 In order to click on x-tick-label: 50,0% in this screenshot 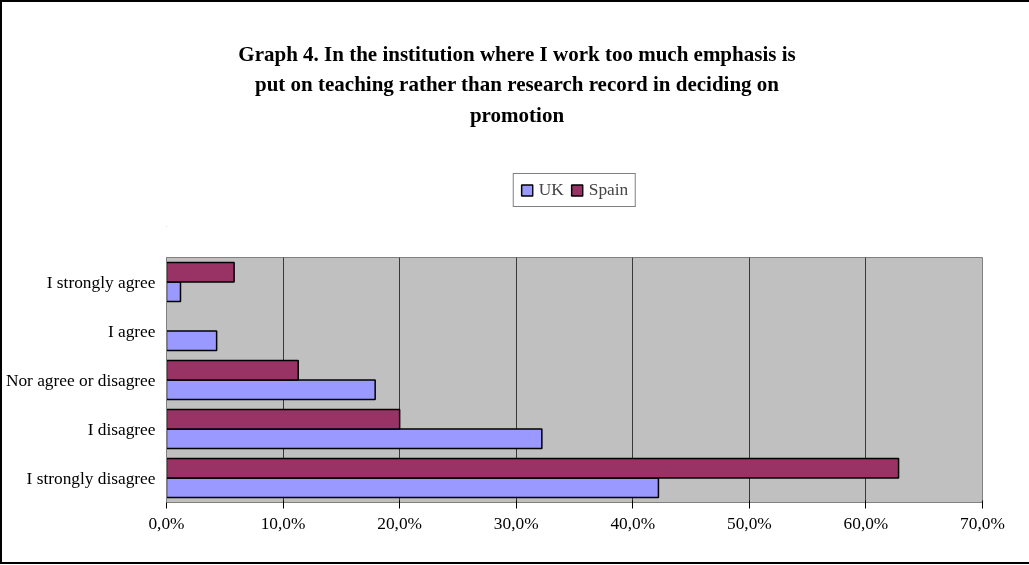, I will do `click(749, 523)`.